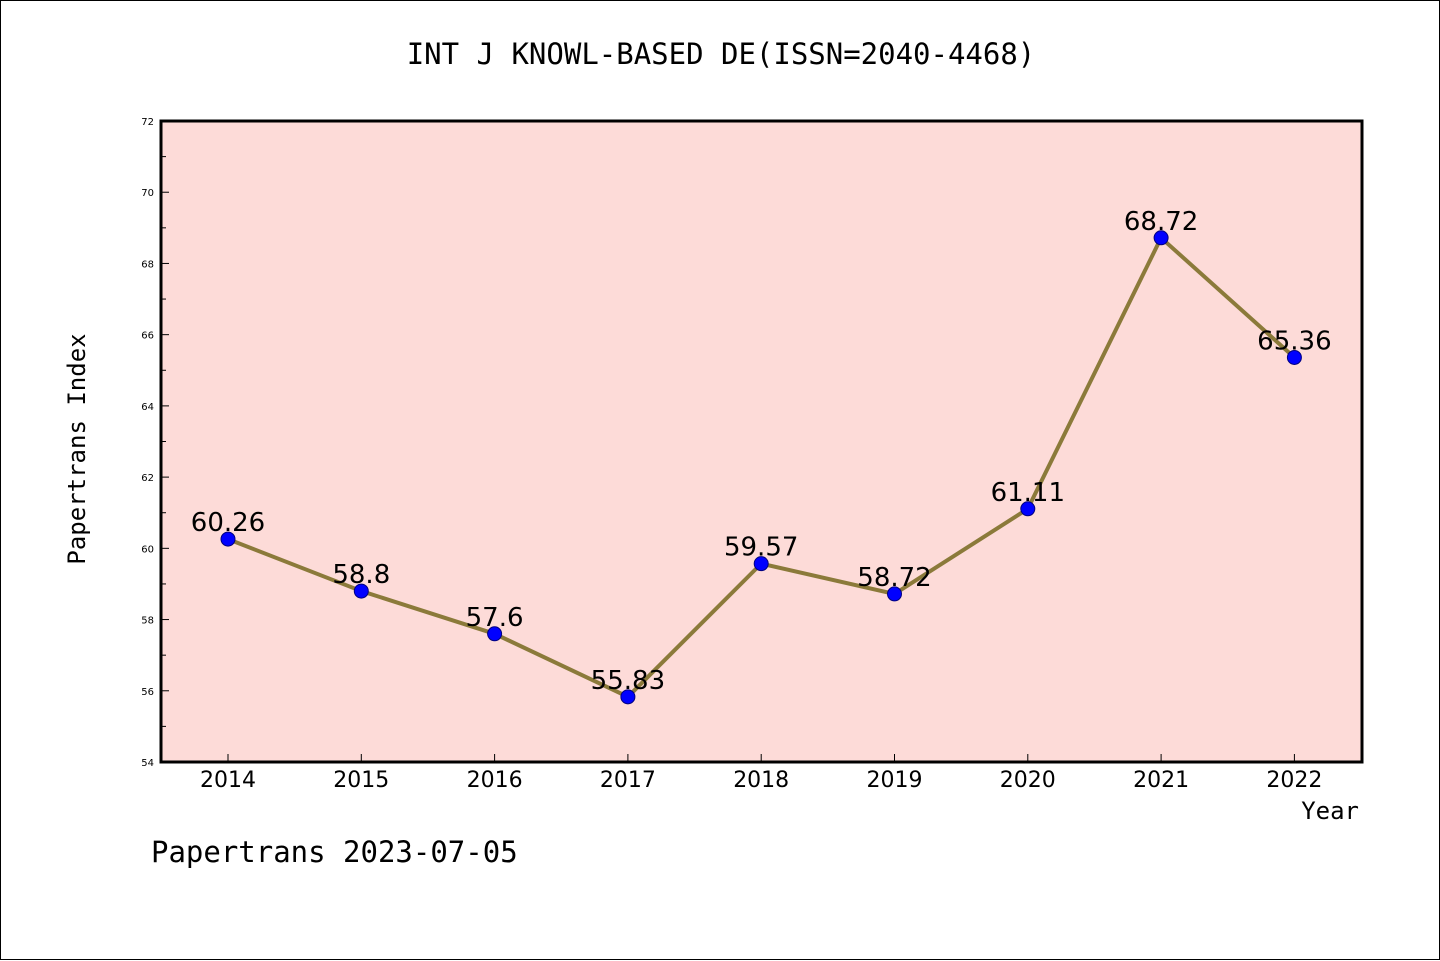 The image size is (1440, 961). What do you see at coordinates (147, 122) in the screenshot?
I see `y-tick-label: 72` at bounding box center [147, 122].